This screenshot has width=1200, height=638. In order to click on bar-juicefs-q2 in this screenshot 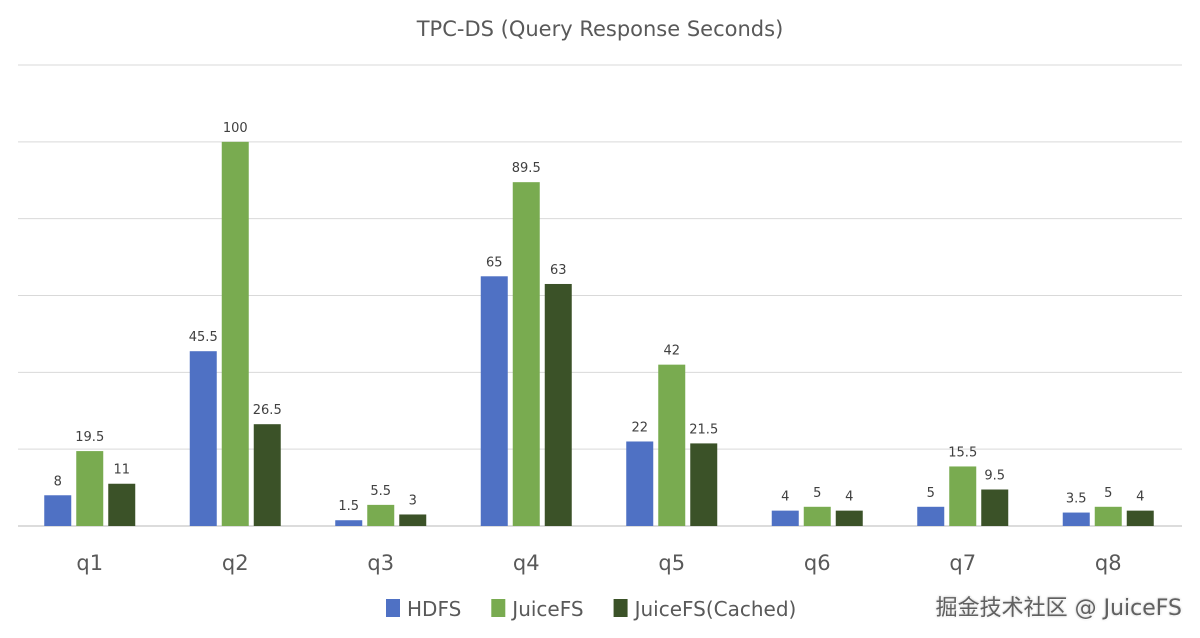, I will do `click(235, 334)`.